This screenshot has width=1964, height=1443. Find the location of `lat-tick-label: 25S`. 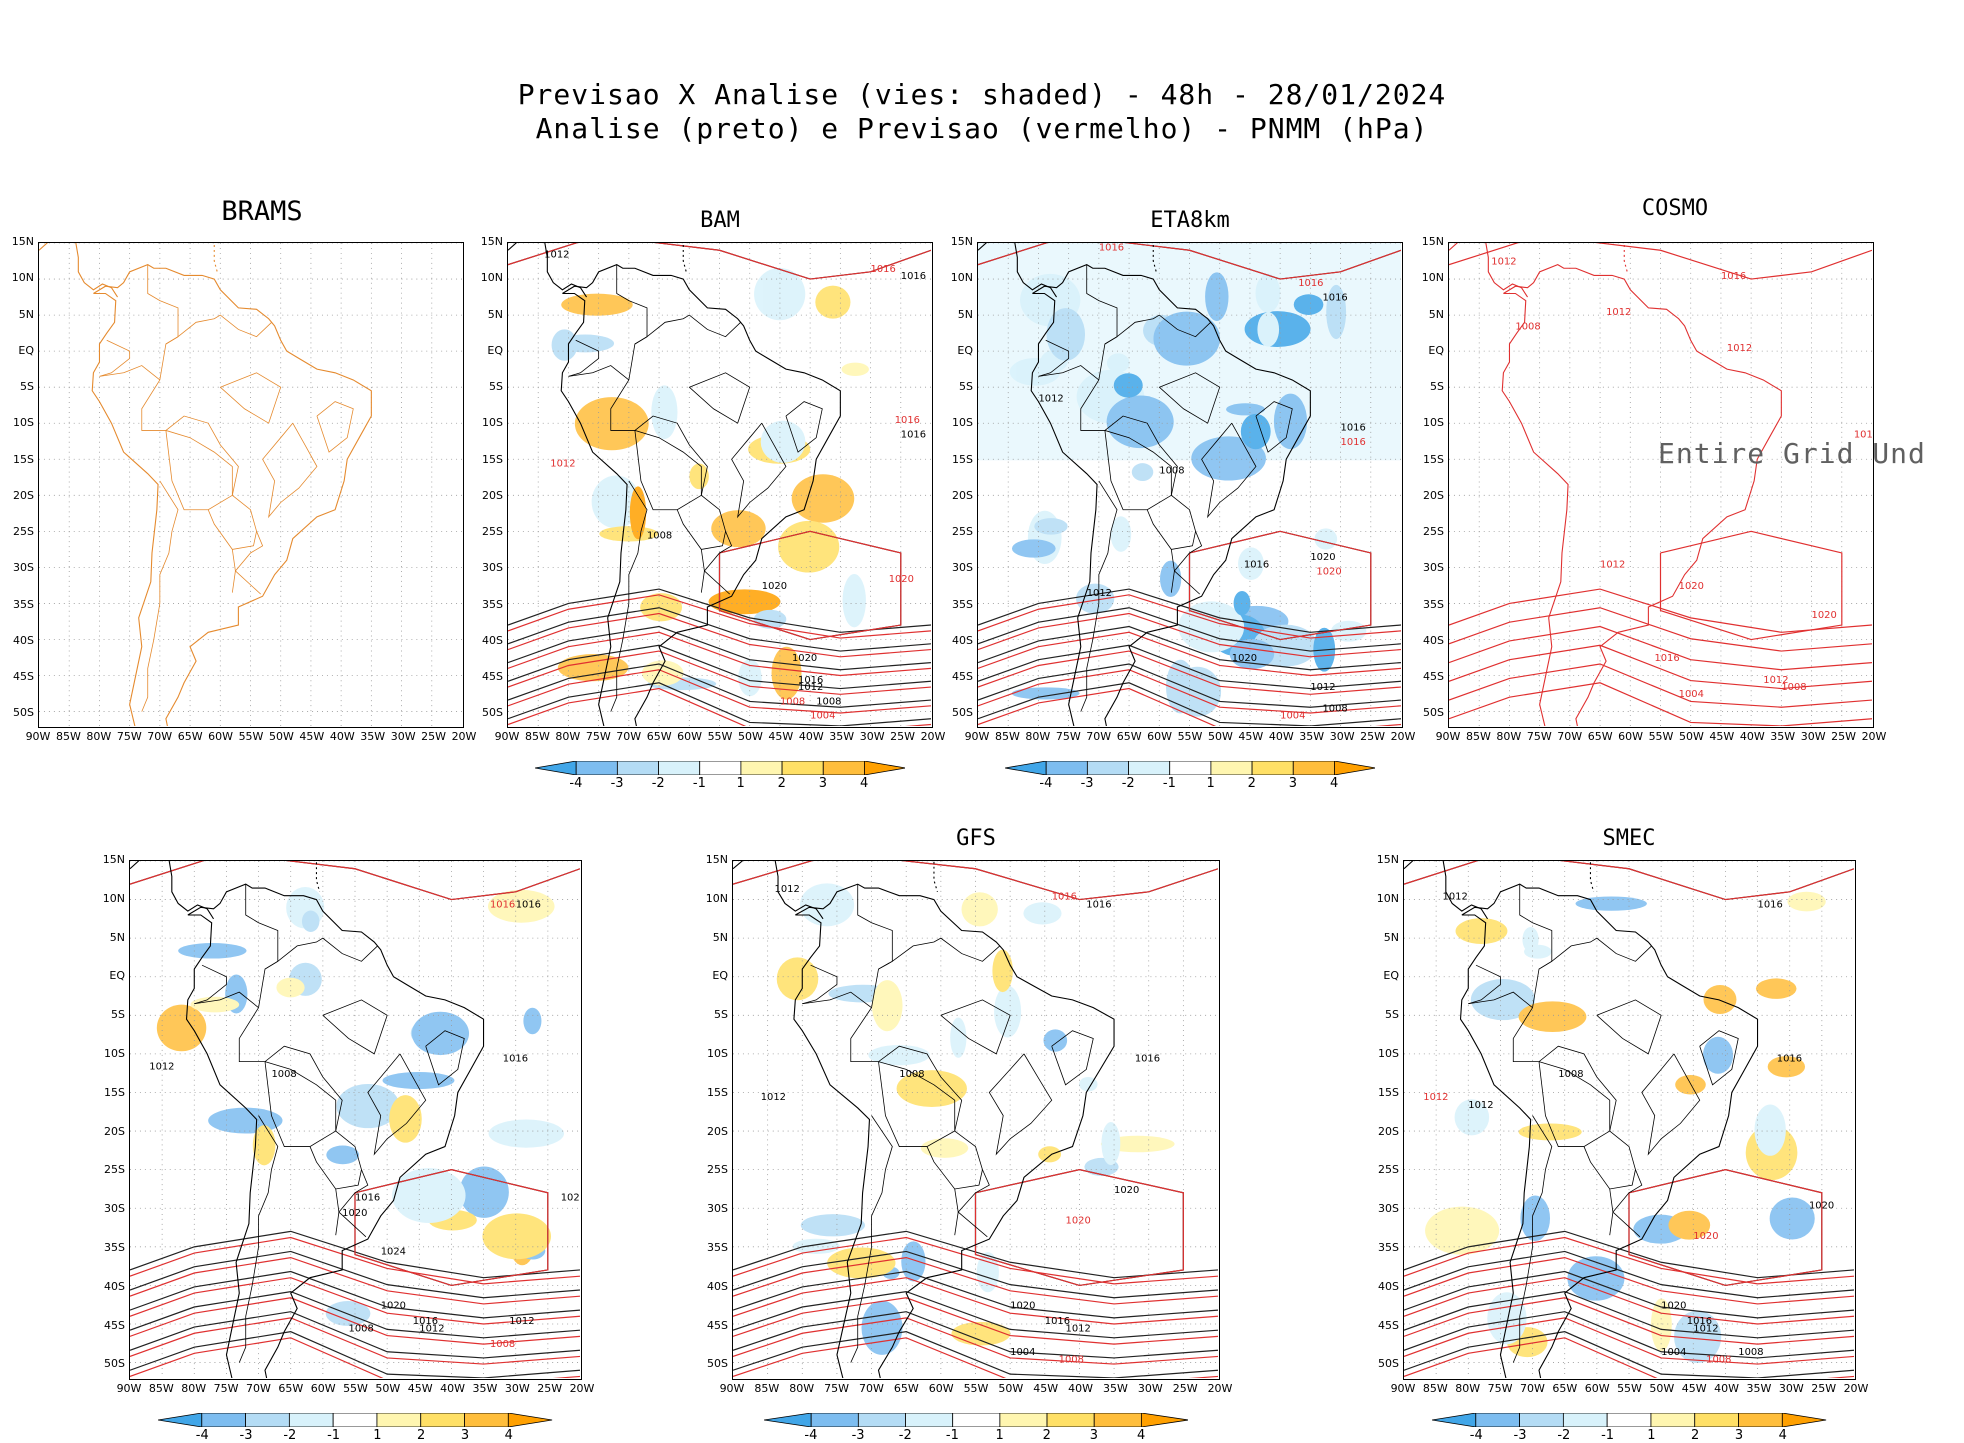

lat-tick-label: 25S is located at coordinates (962, 532).